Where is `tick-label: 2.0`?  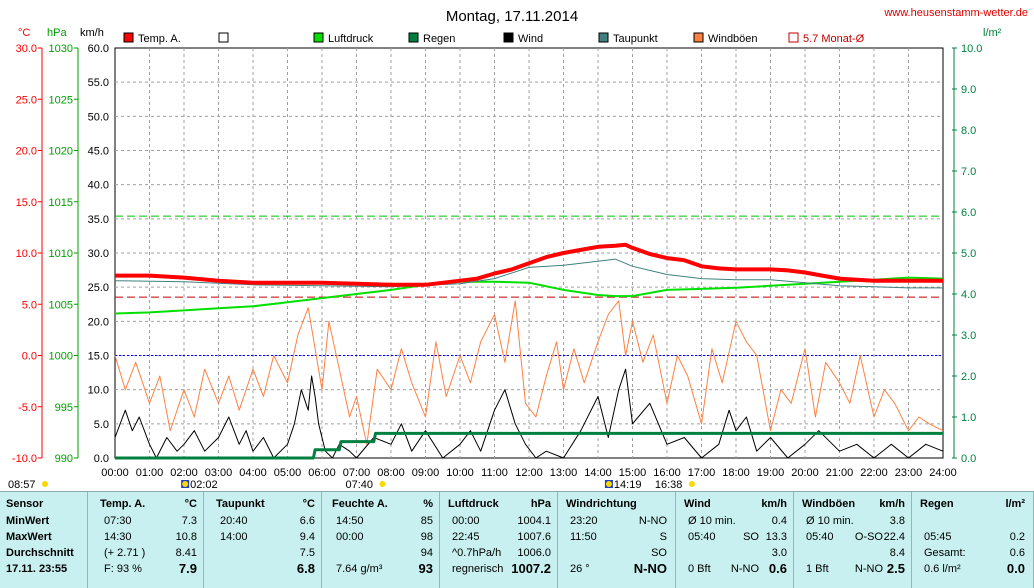 tick-label: 2.0 is located at coordinates (968, 377).